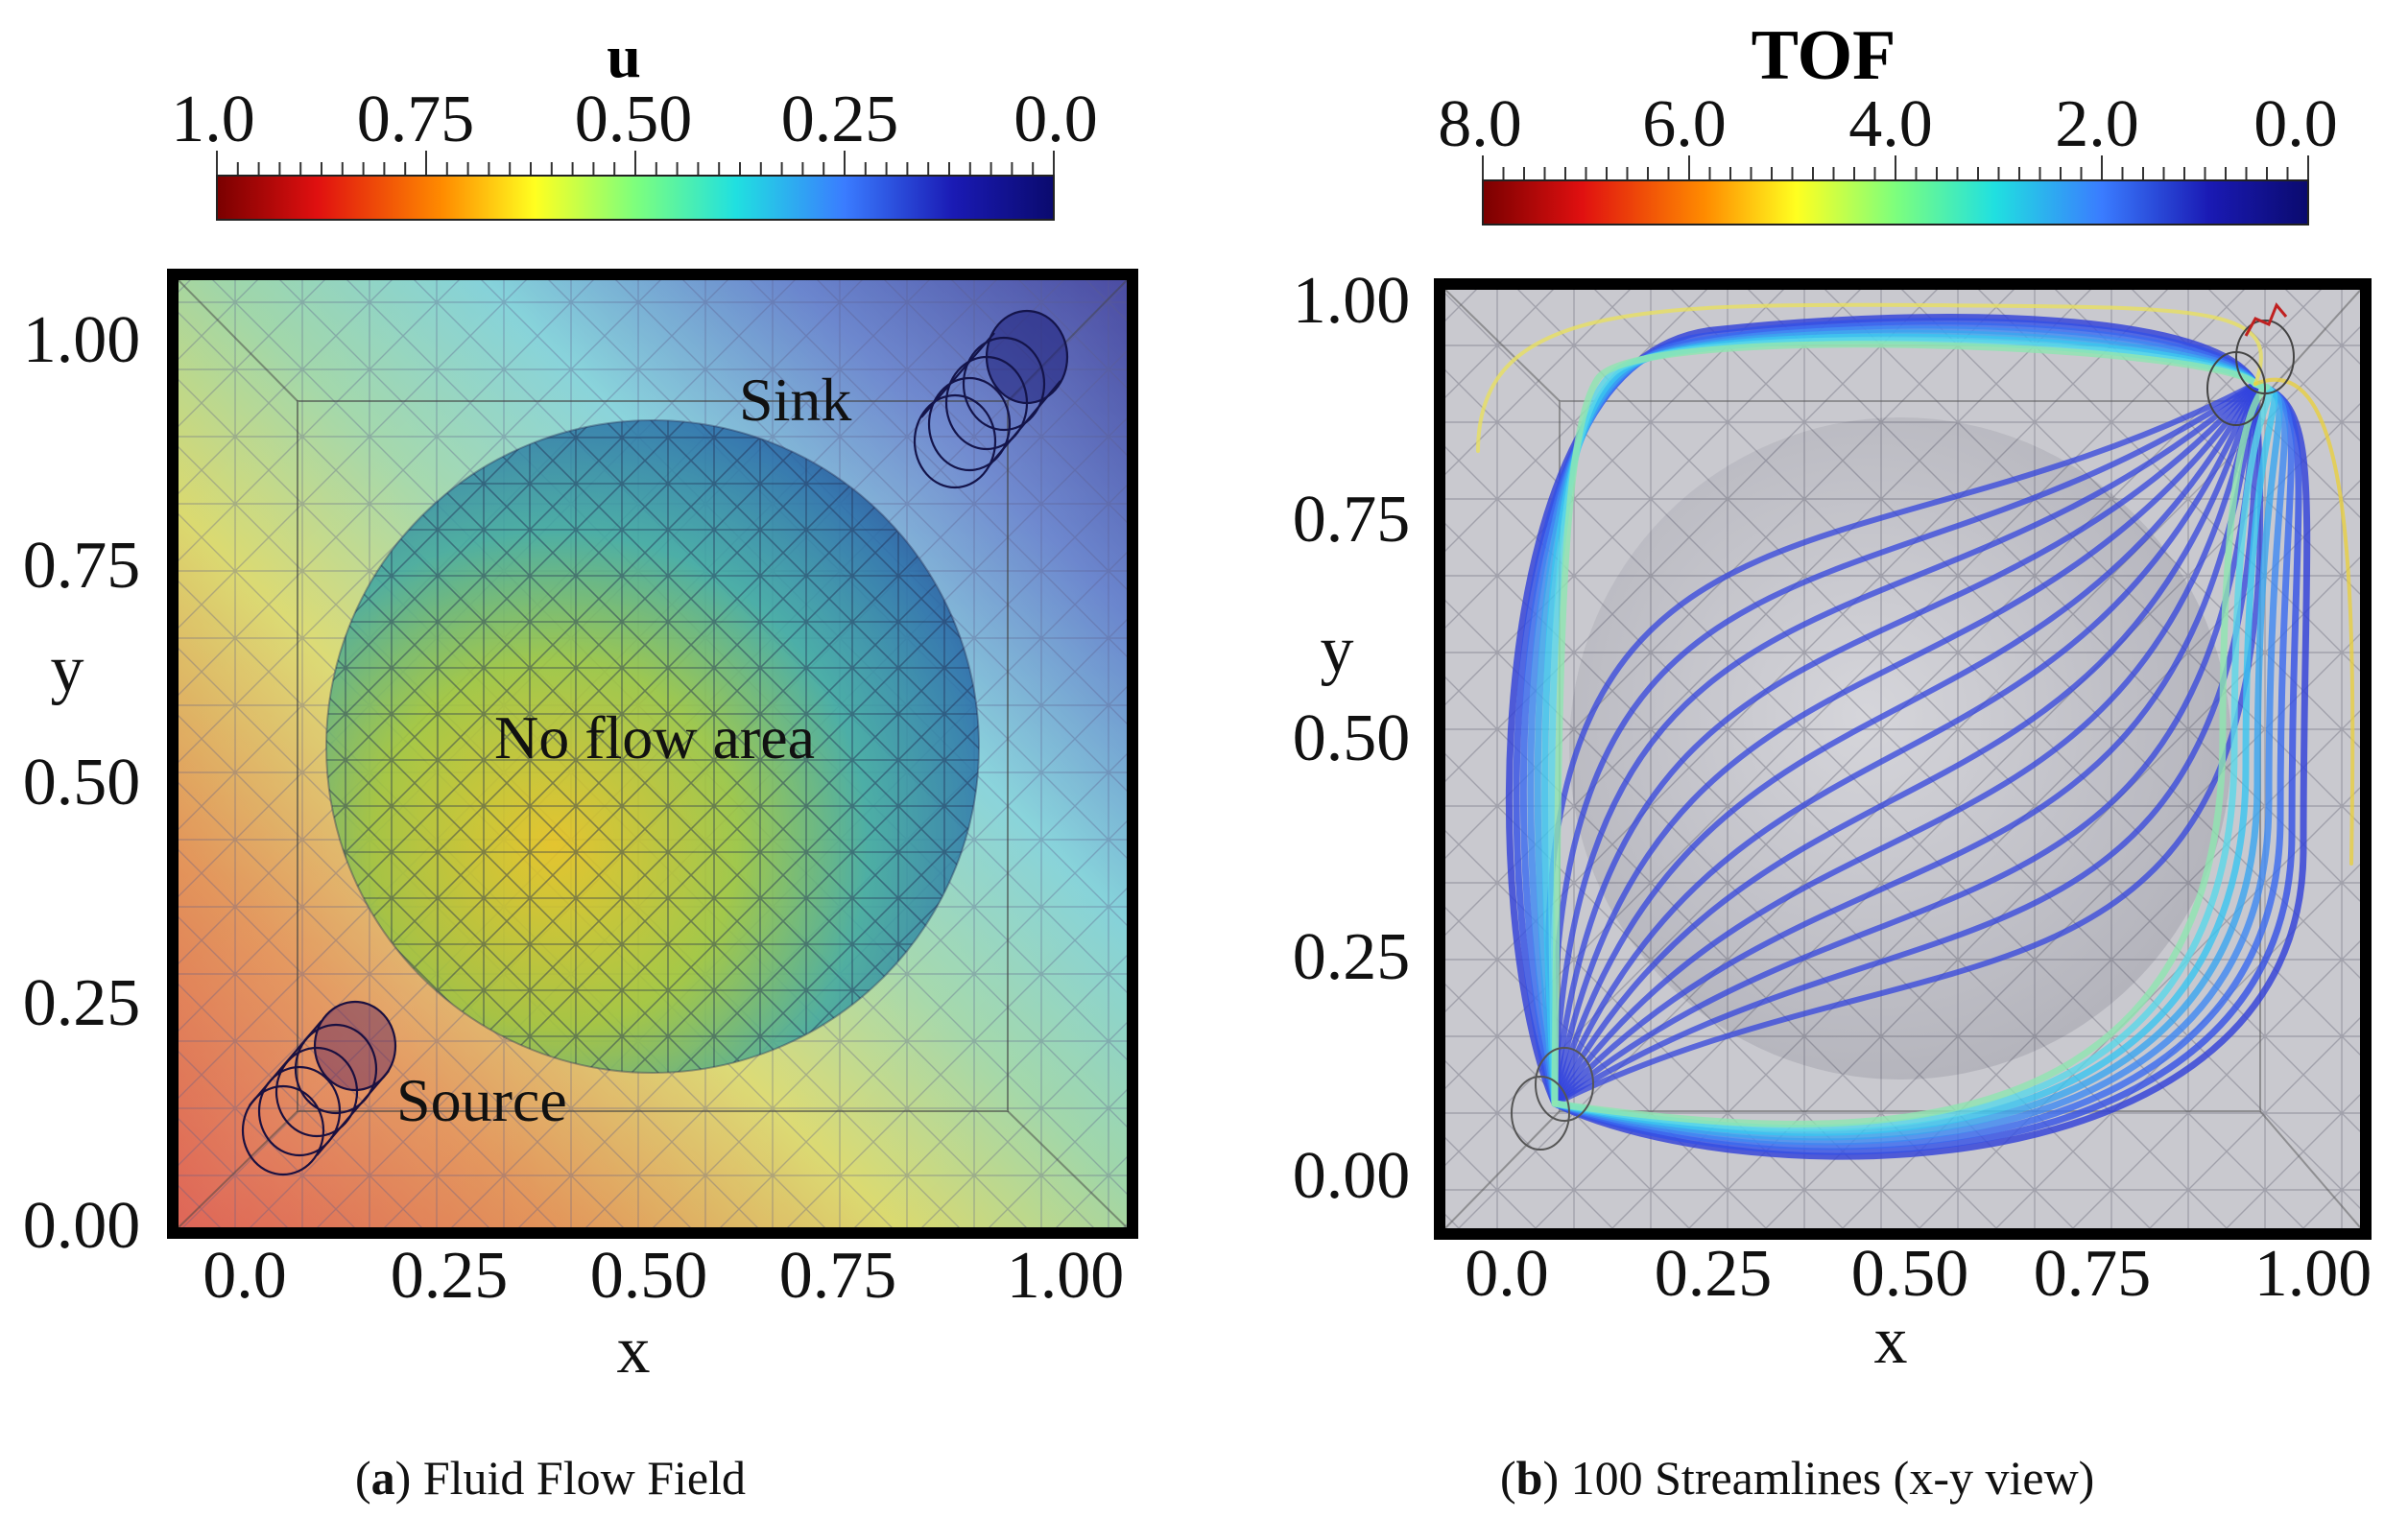 The height and width of the screenshot is (1519, 2408). I want to click on no-flow-sphere, so click(652, 747).